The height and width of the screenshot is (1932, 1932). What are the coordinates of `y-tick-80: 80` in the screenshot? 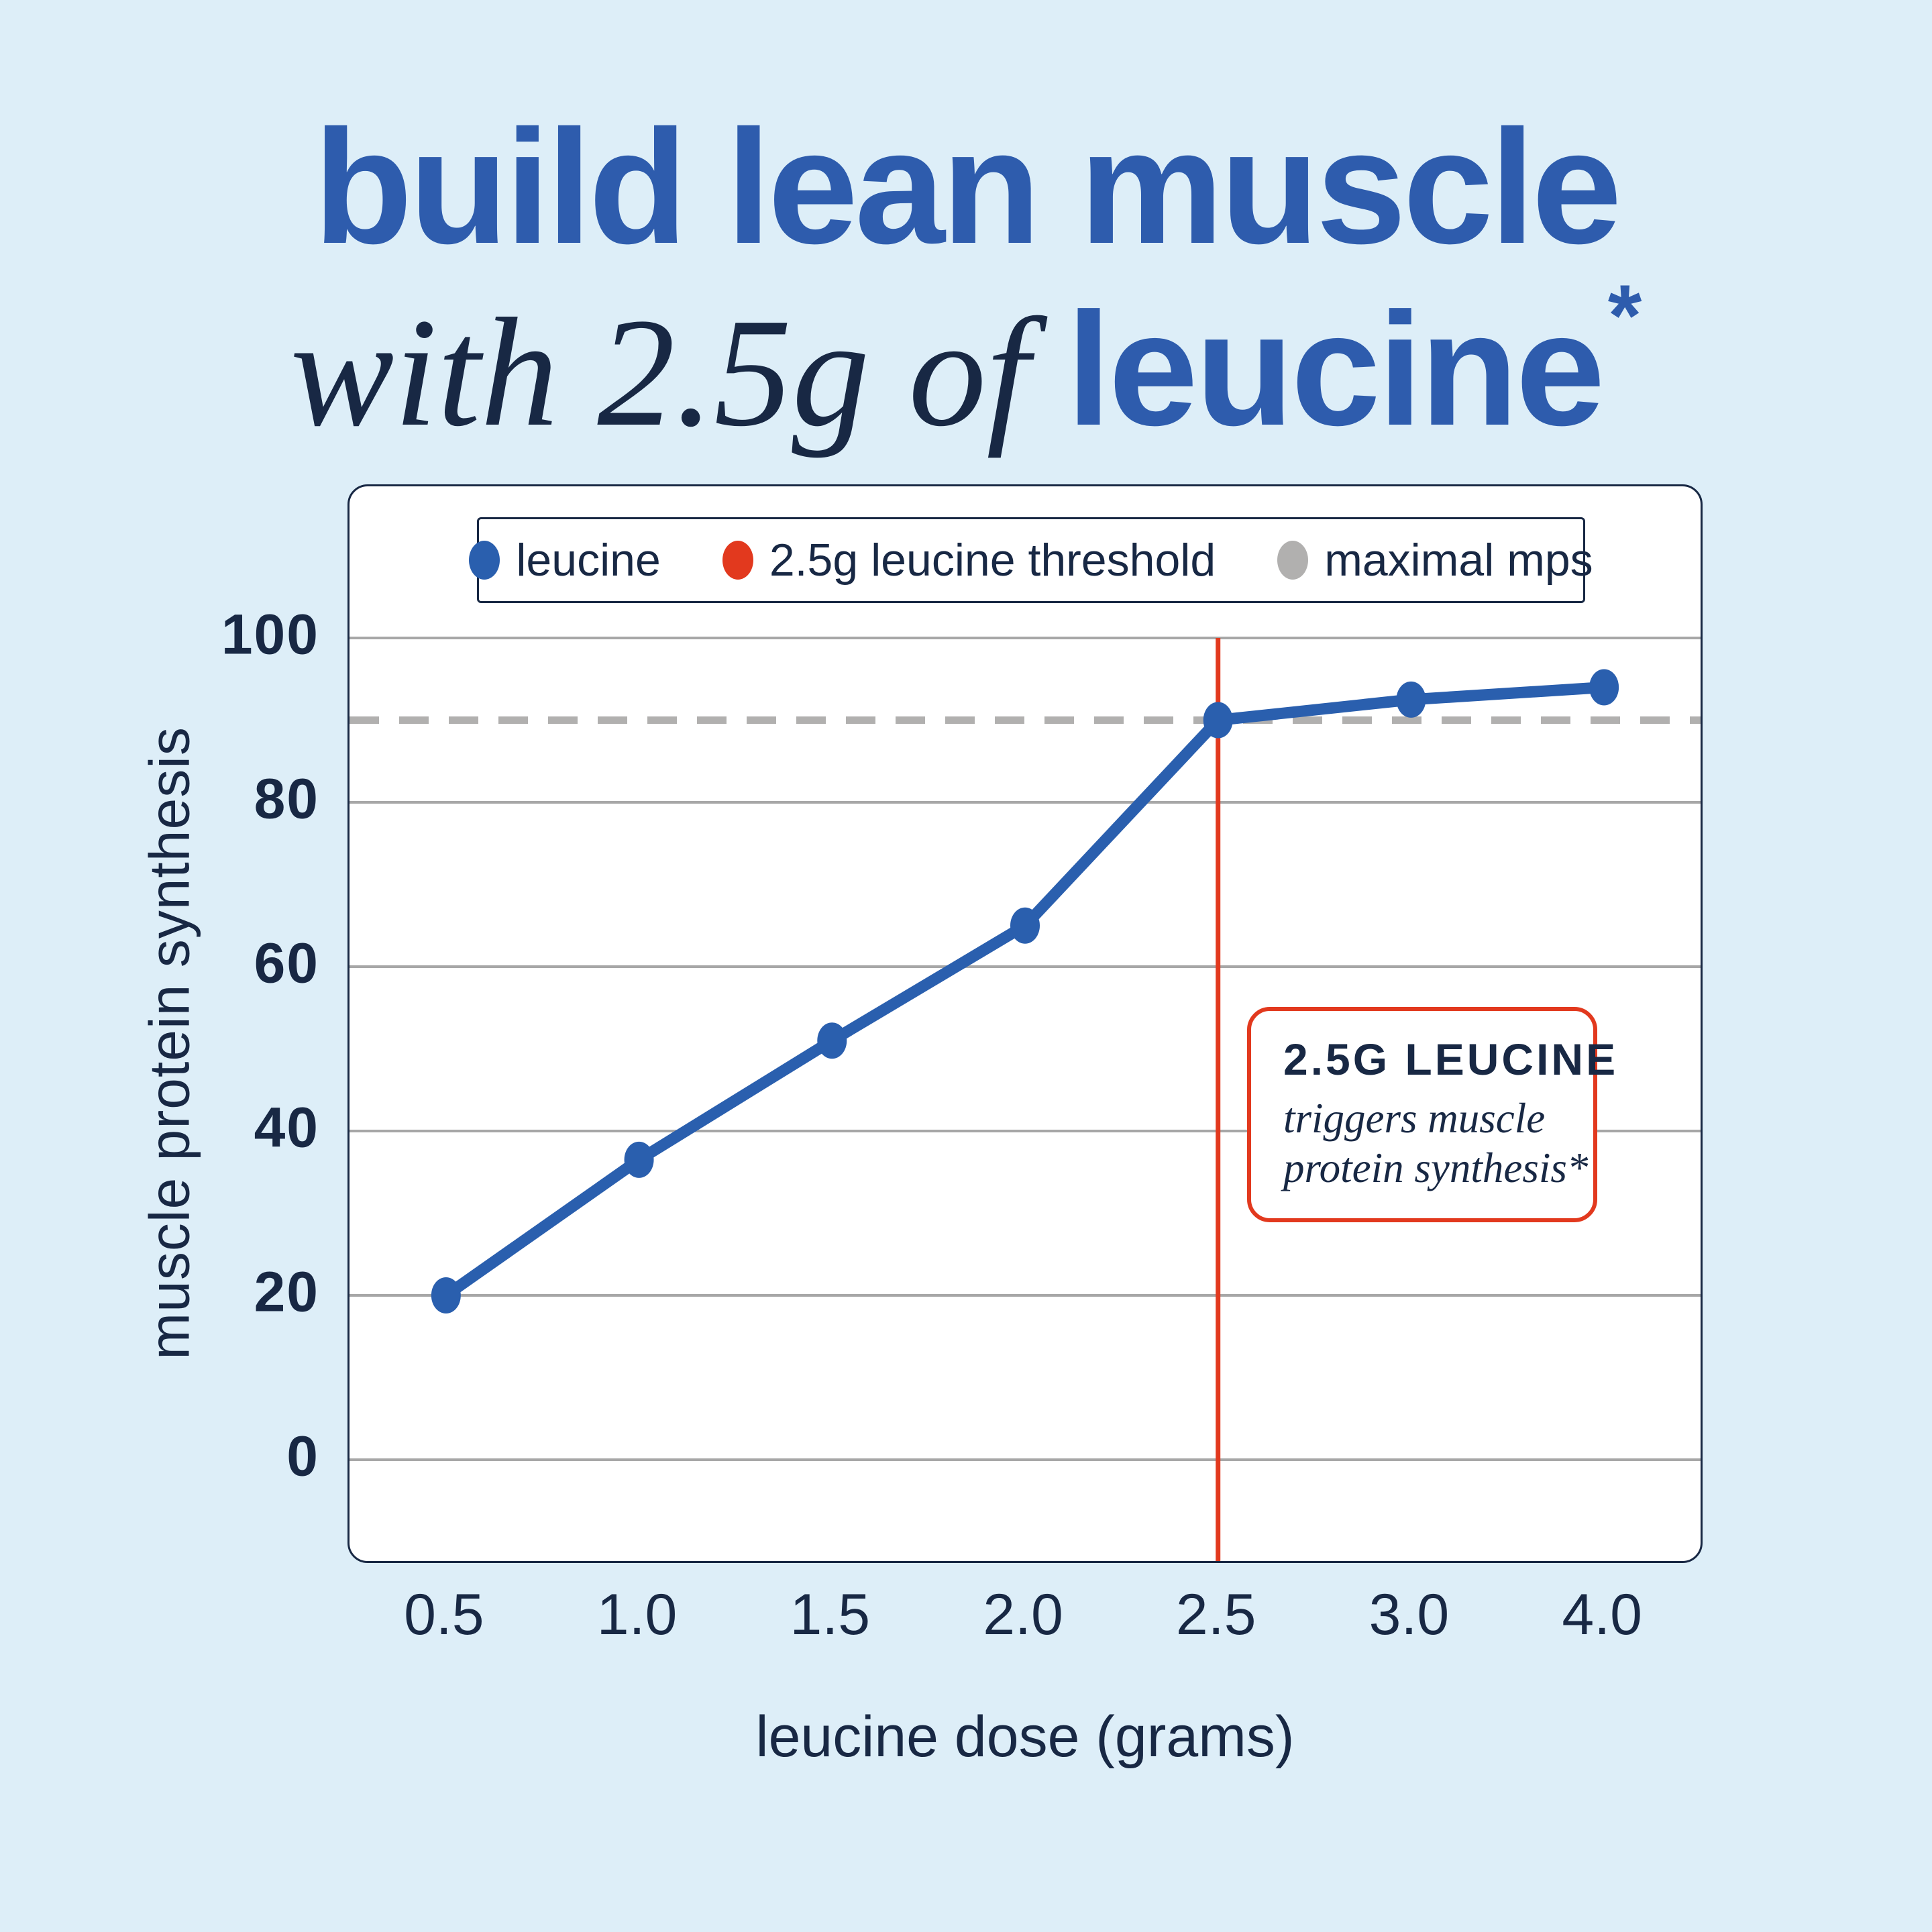 It's located at (286, 798).